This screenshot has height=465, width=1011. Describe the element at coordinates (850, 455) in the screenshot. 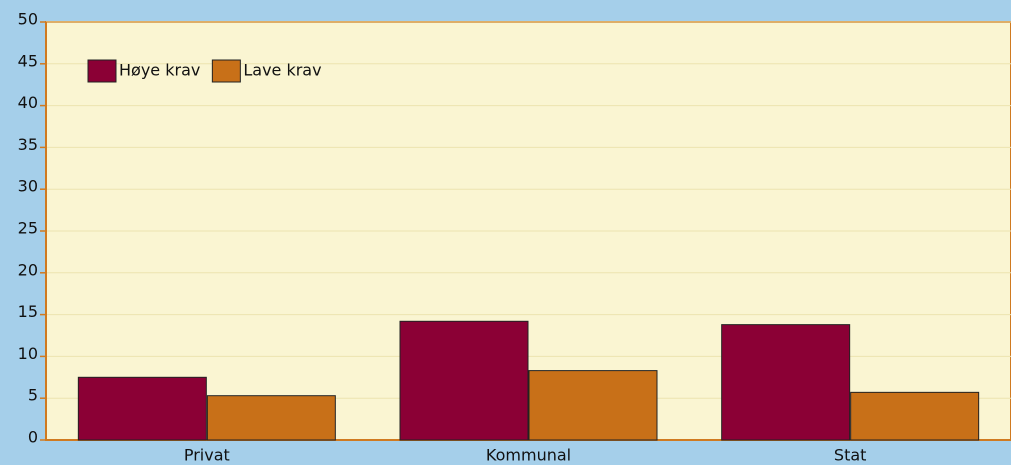

I see `x-tick-label: Stat` at that location.